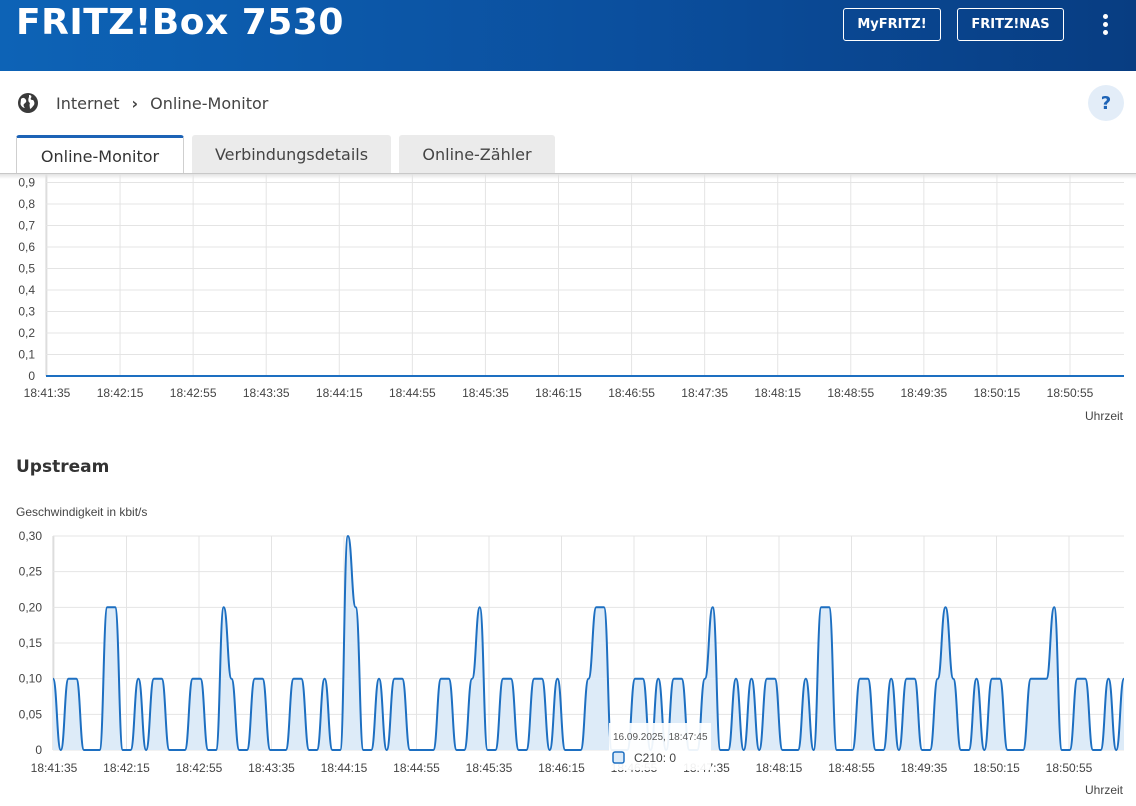 The height and width of the screenshot is (806, 1136). Describe the element at coordinates (892, 24) in the screenshot. I see `myfritz-button: MyFRITZ!` at that location.